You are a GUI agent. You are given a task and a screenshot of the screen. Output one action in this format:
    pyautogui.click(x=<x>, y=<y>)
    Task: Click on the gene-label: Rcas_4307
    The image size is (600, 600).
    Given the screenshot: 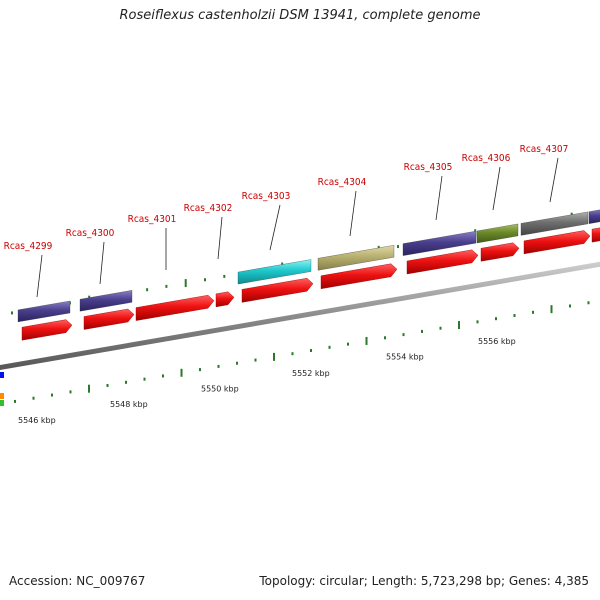 What is the action you would take?
    pyautogui.click(x=544, y=149)
    